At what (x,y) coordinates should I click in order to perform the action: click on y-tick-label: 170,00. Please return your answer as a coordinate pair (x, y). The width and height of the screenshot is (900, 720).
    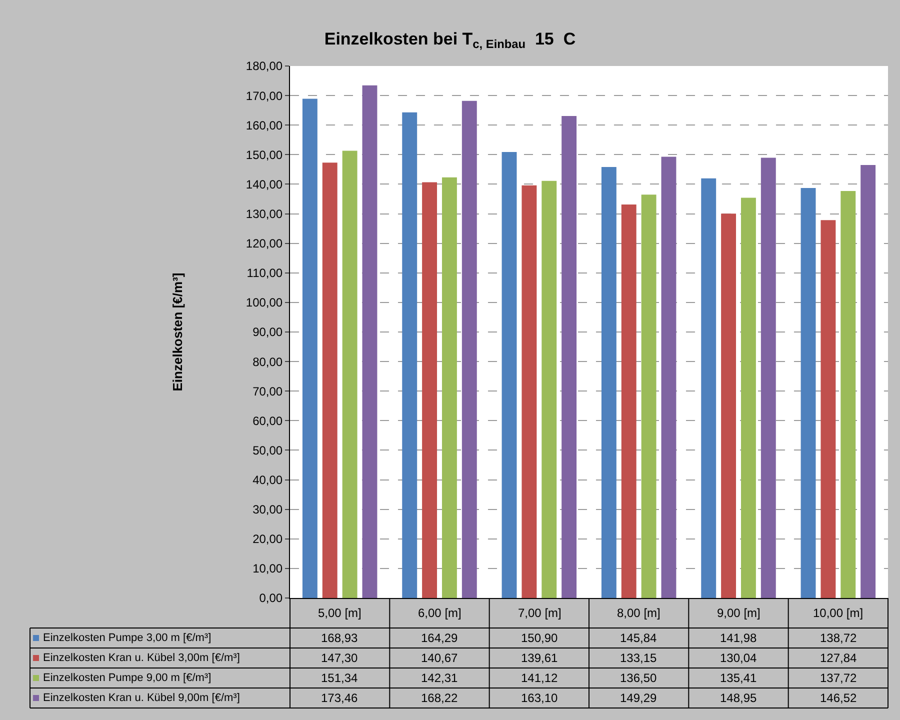
    Looking at the image, I should click on (264, 95).